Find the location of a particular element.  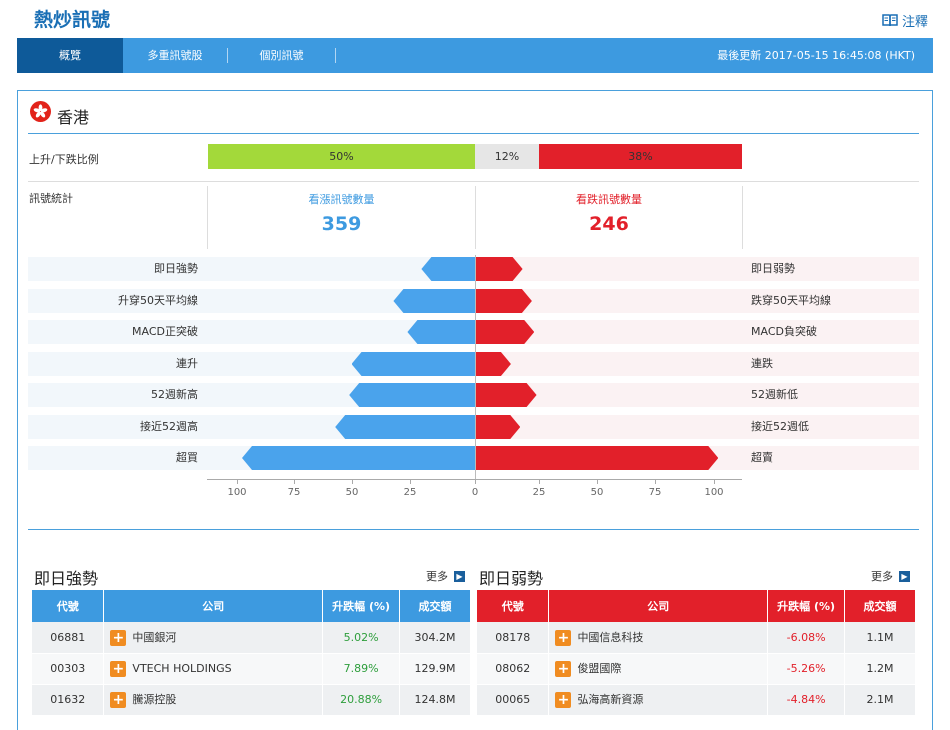

company-cell: + 中國信息科技 is located at coordinates (658, 638).